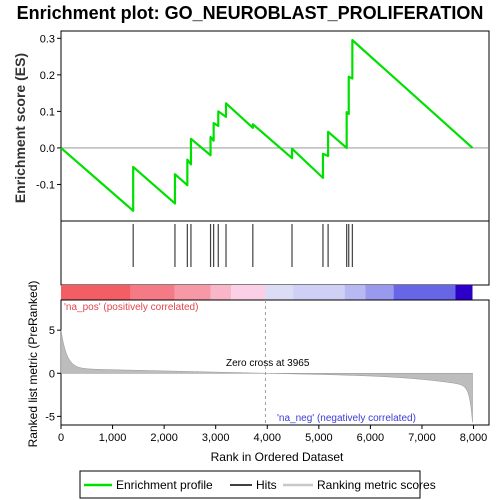  What do you see at coordinates (45, 185) in the screenshot?
I see `es-tick-label: -0.1` at bounding box center [45, 185].